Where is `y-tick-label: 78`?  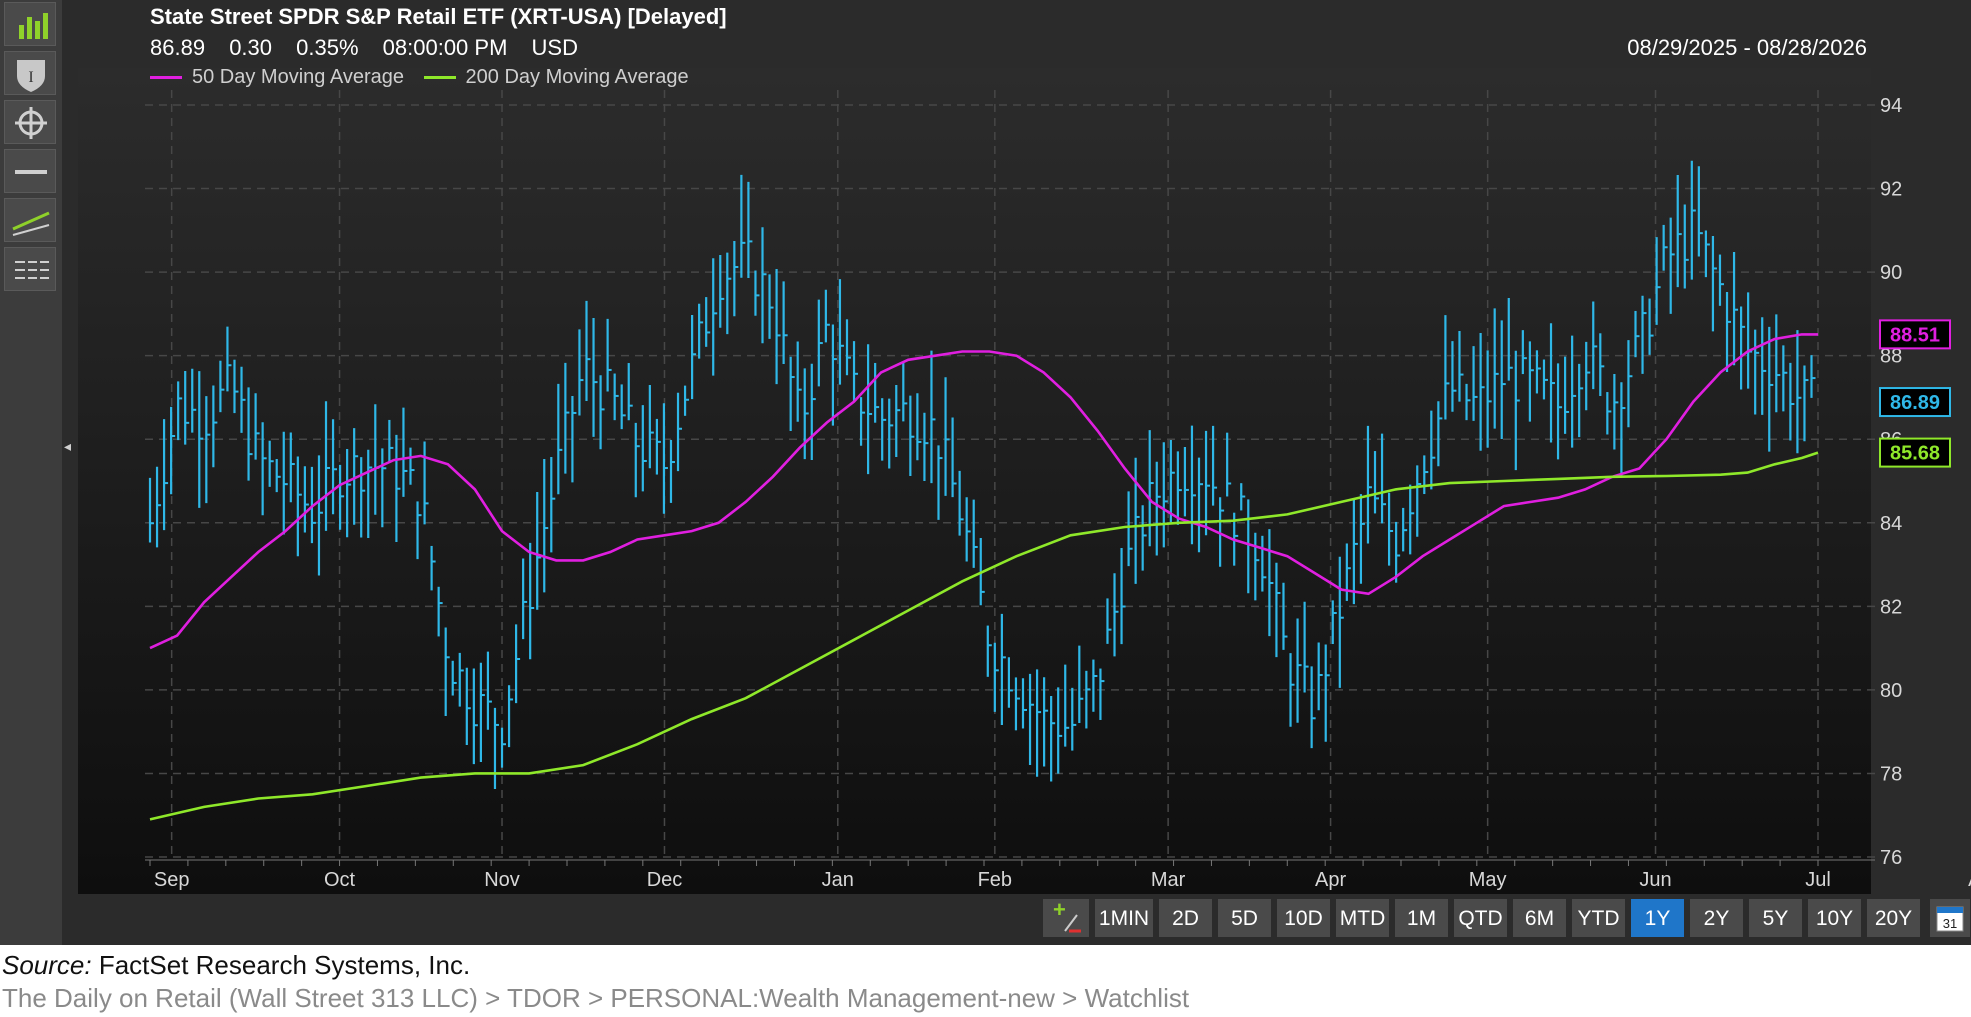
y-tick-label: 78 is located at coordinates (1891, 774).